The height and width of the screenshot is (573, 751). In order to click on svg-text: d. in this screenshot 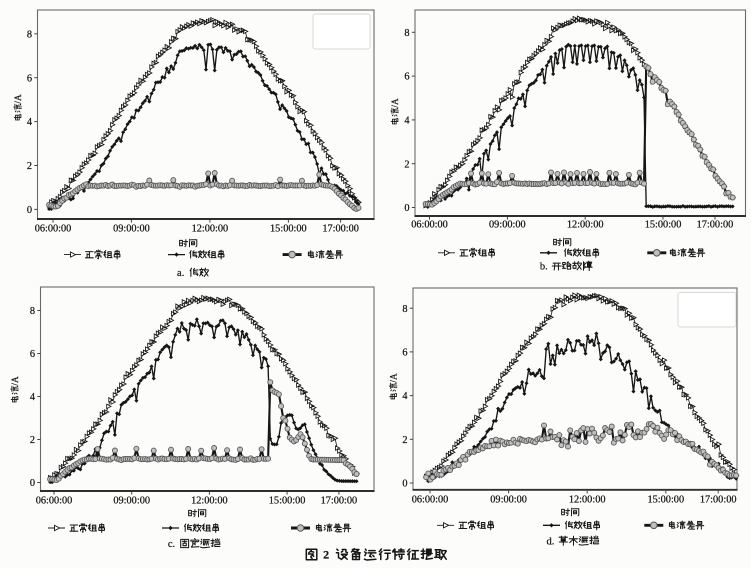, I will do `click(550, 541)`.